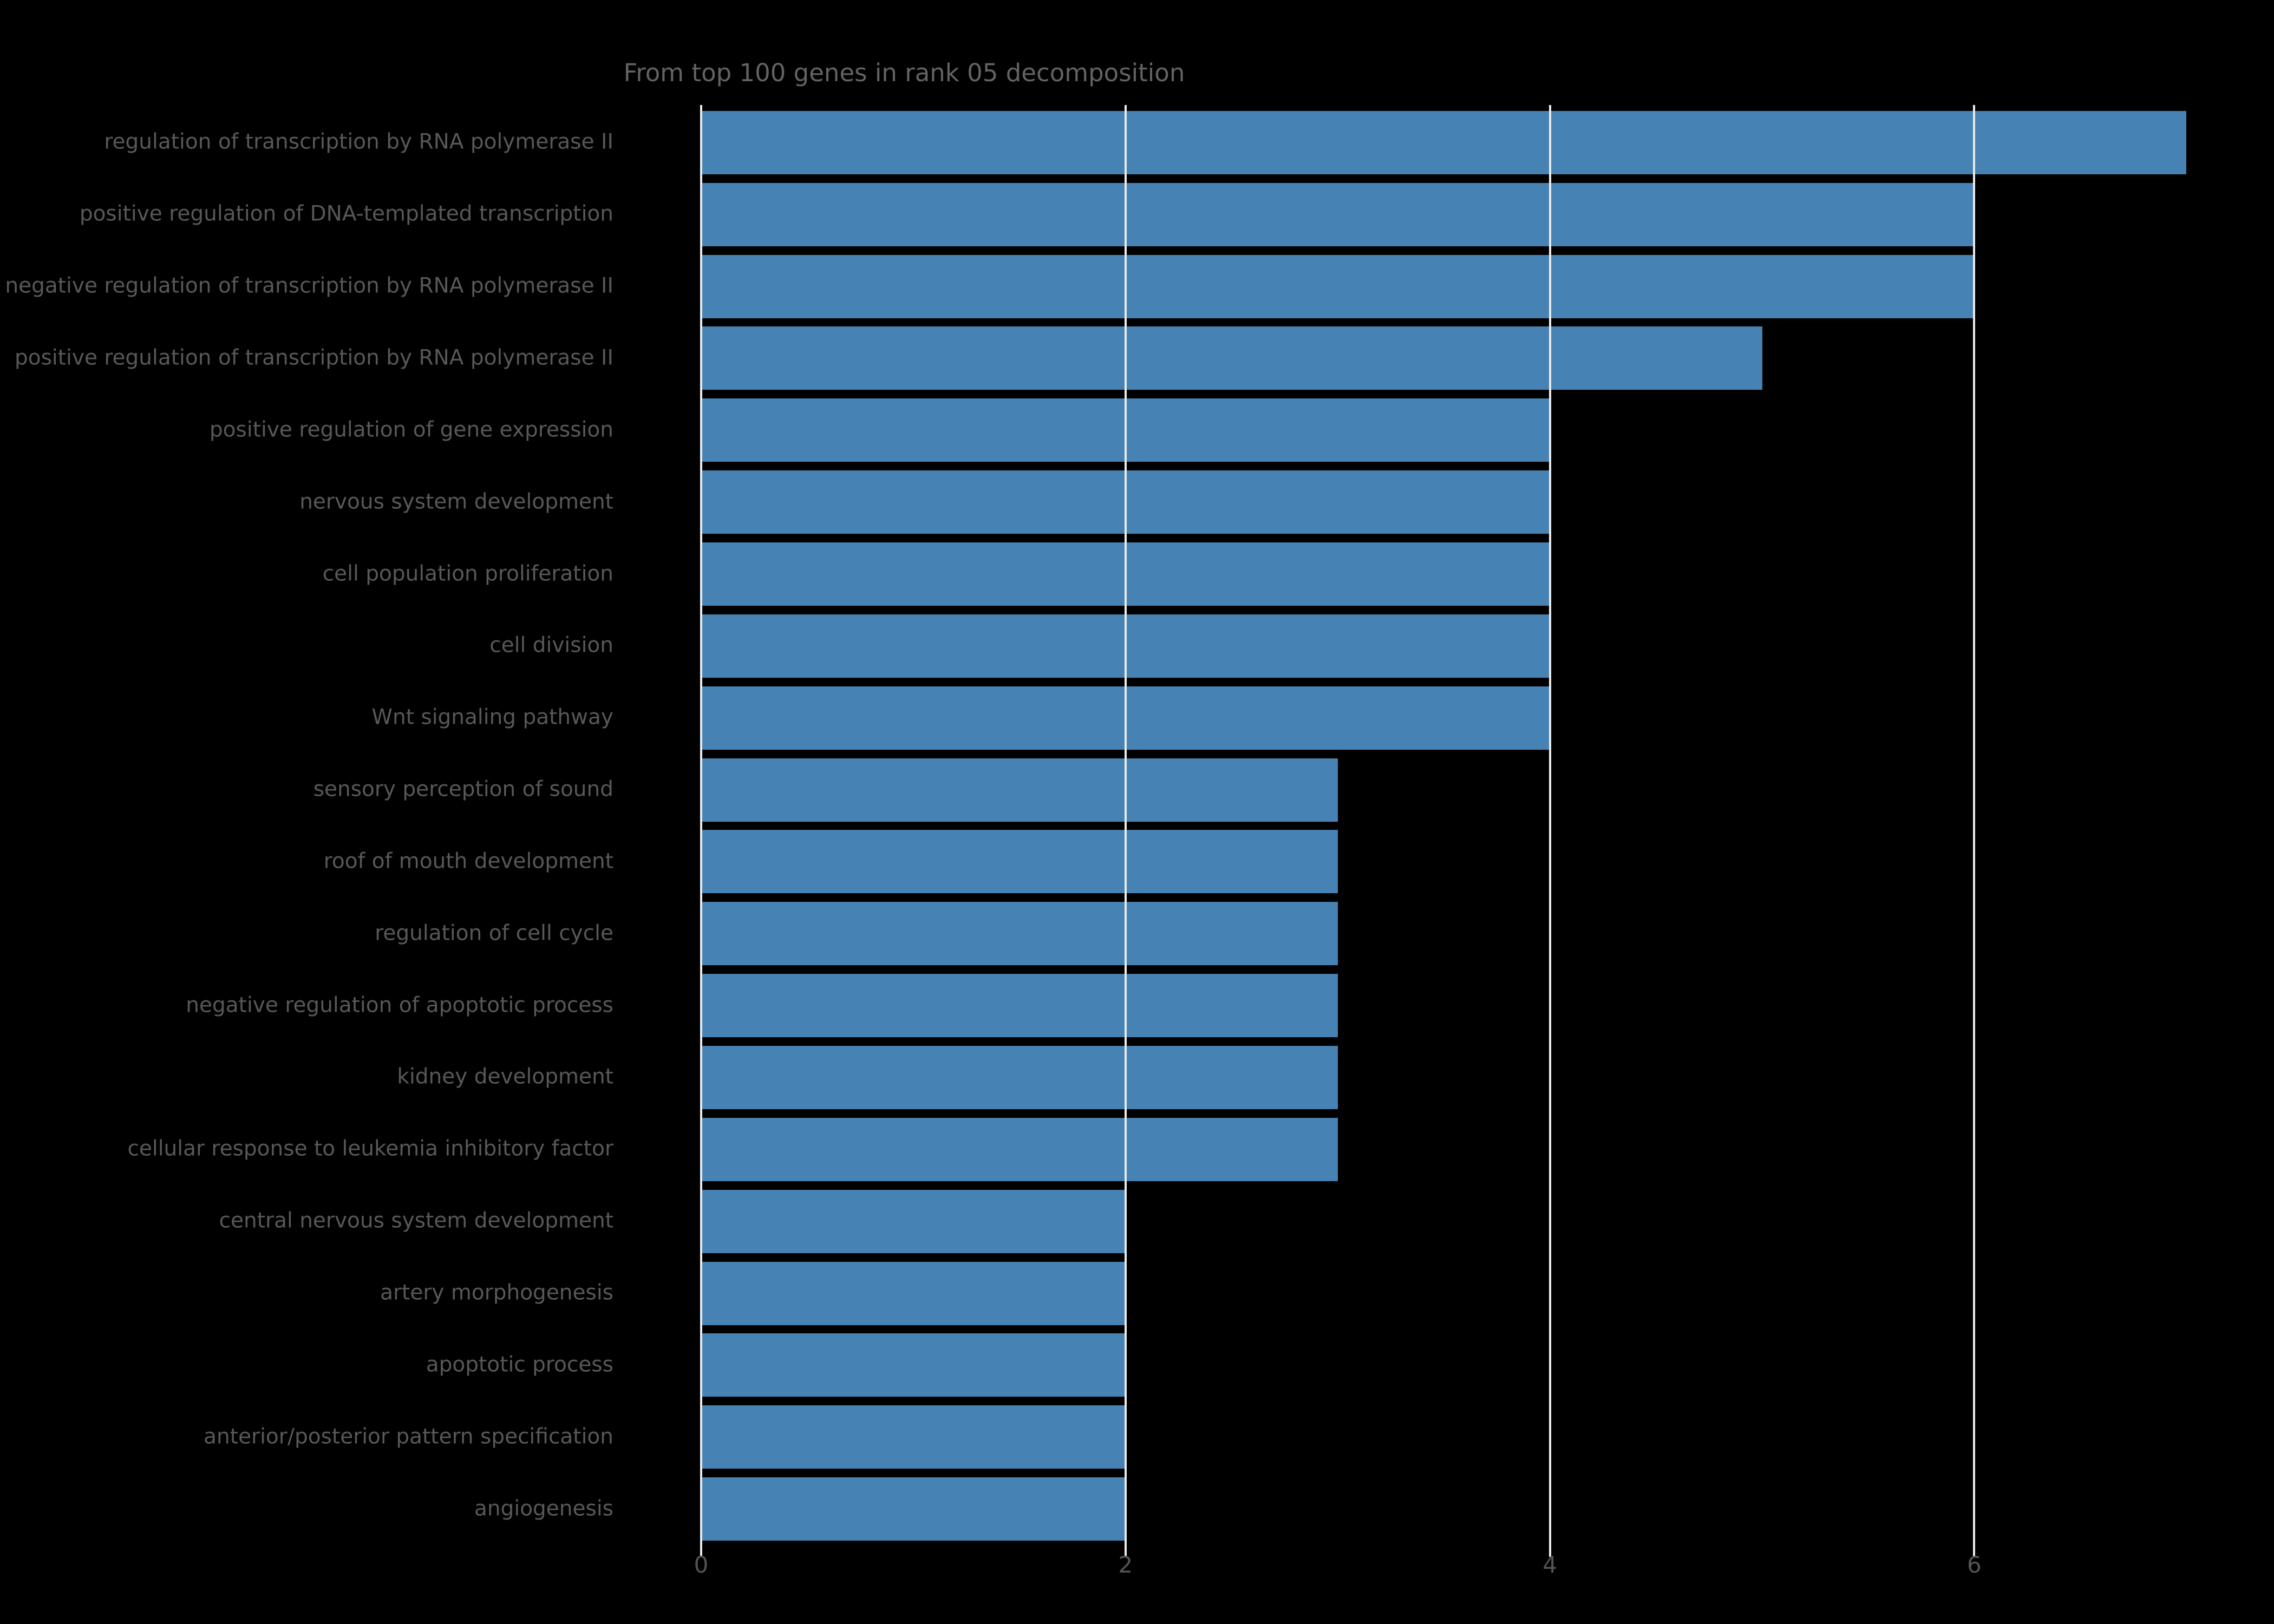 Image resolution: width=2274 pixels, height=1624 pixels. I want to click on y-tick-label: negative regulation of apoptotic process, so click(400, 1006).